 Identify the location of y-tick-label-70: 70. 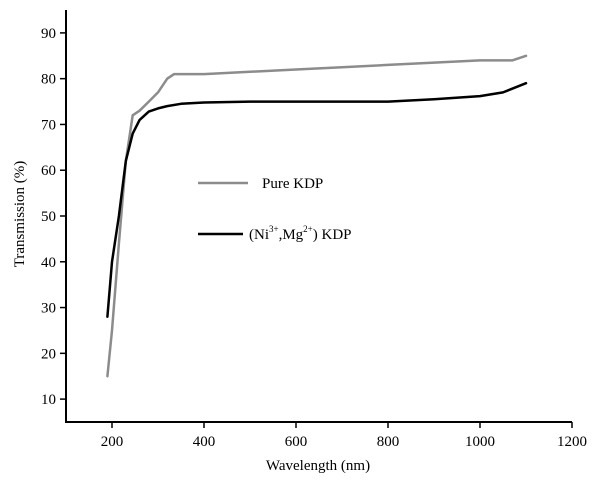
(48, 125).